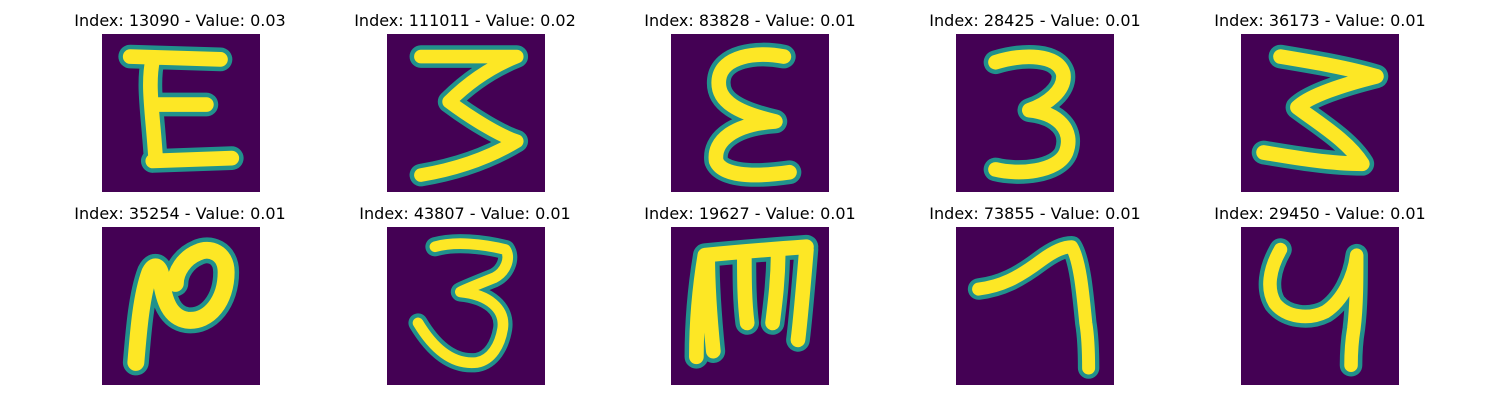 Image resolution: width=1500 pixels, height=400 pixels. Describe the element at coordinates (750, 306) in the screenshot. I see `m-shape-icon` at that location.